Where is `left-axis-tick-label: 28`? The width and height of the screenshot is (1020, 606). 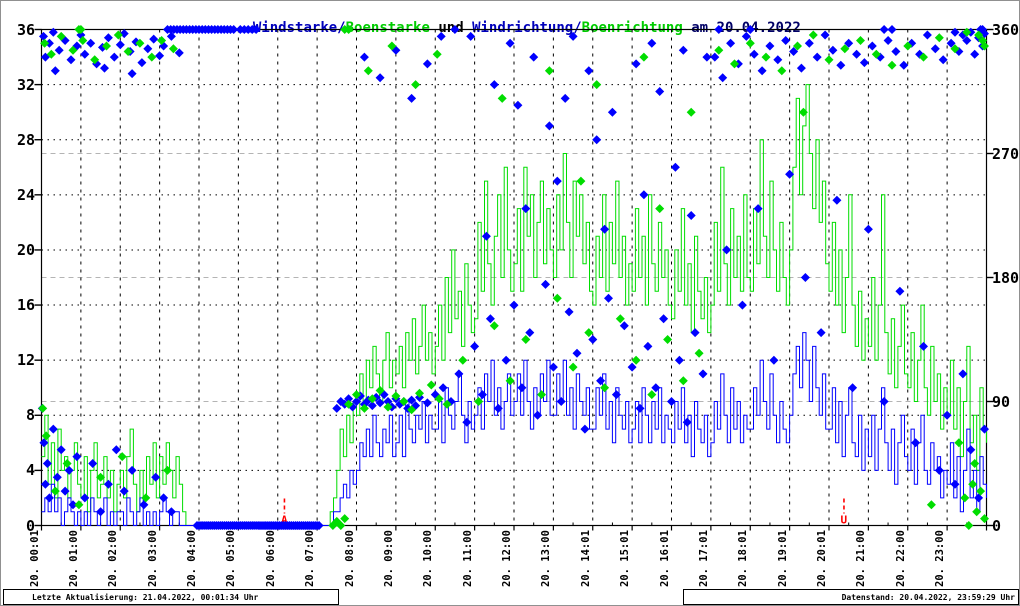
left-axis-tick-label: 28 is located at coordinates (25, 139).